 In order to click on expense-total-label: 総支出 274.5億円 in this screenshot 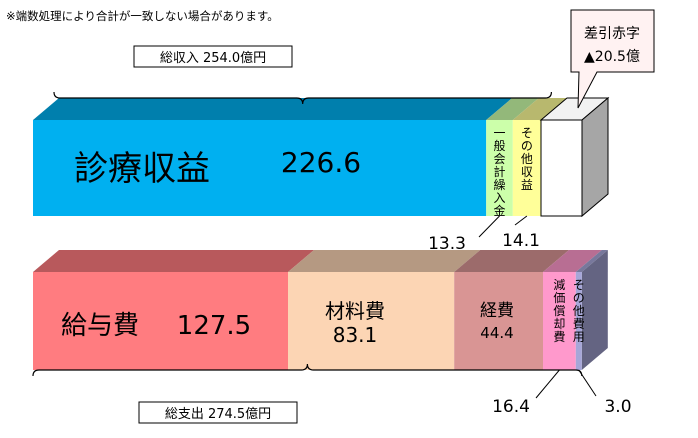, I will do `click(218, 414)`.